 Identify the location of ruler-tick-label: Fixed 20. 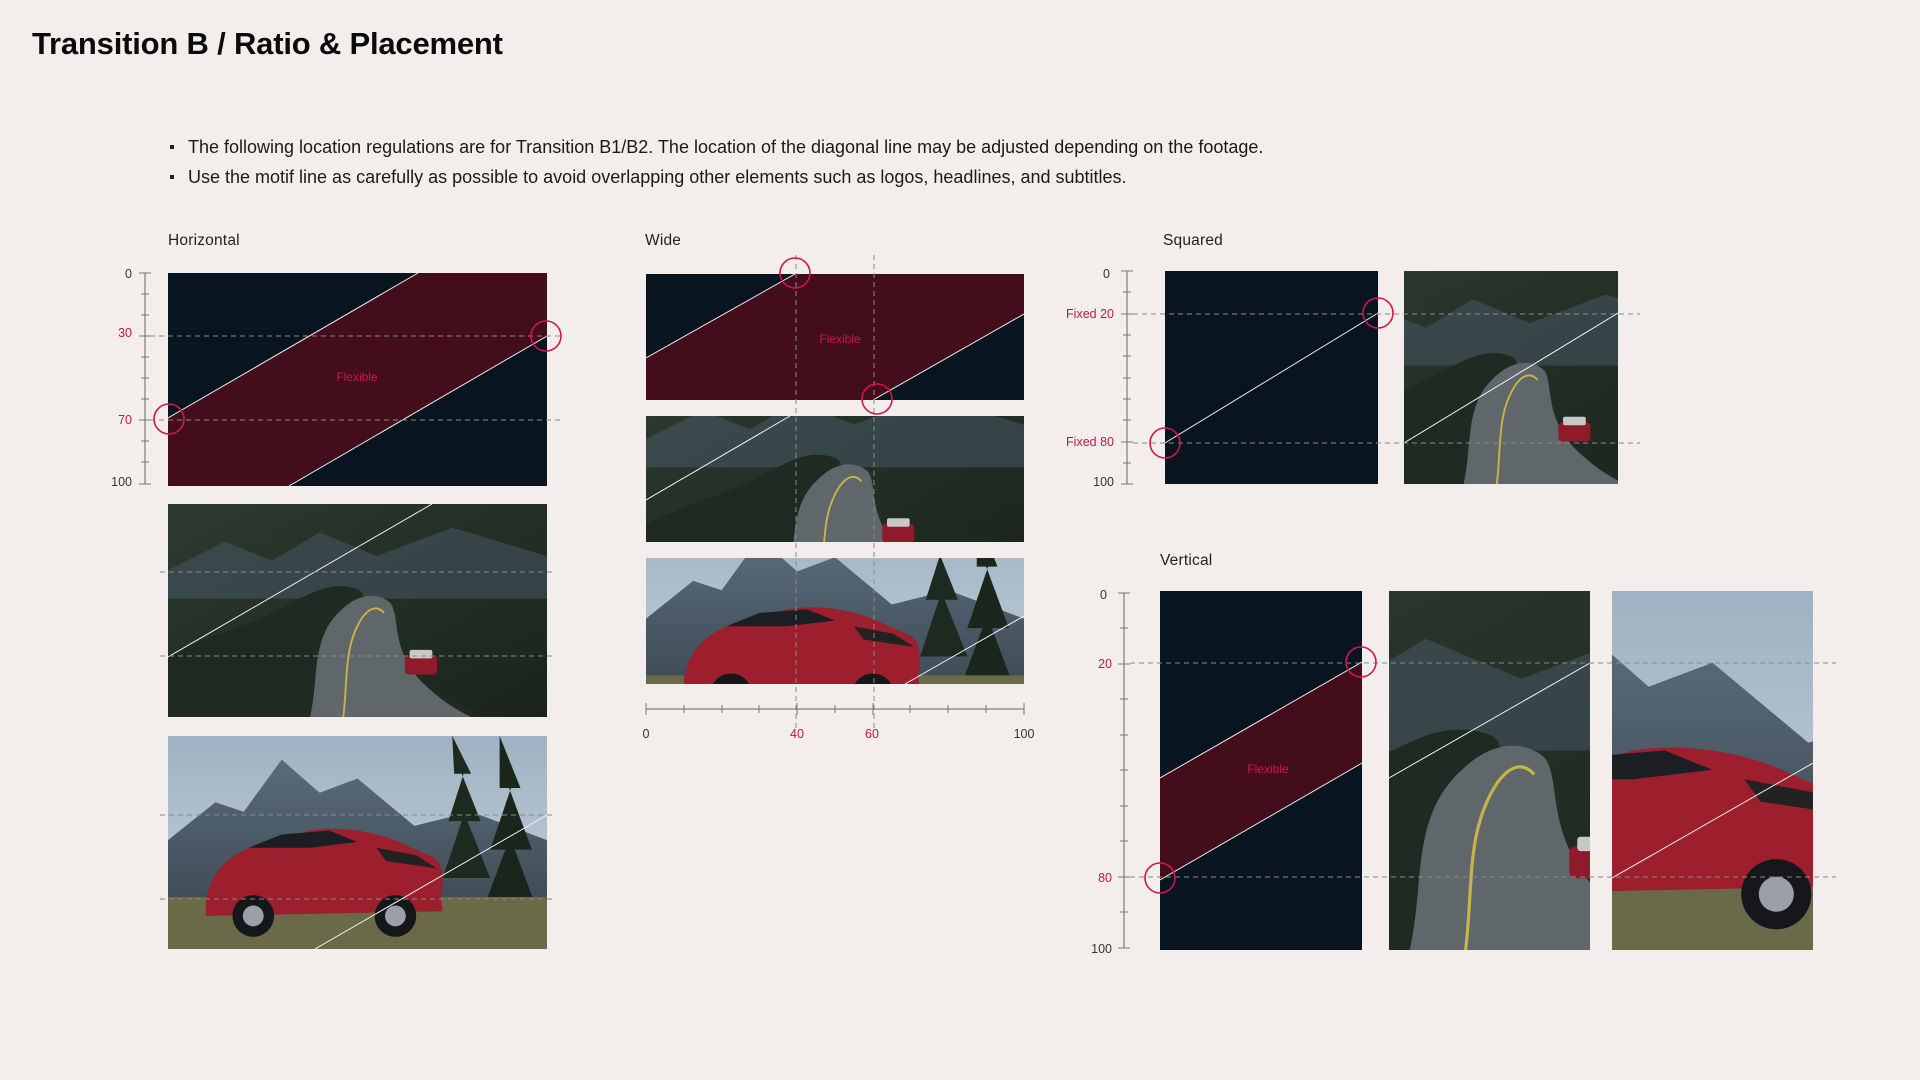
(1090, 314).